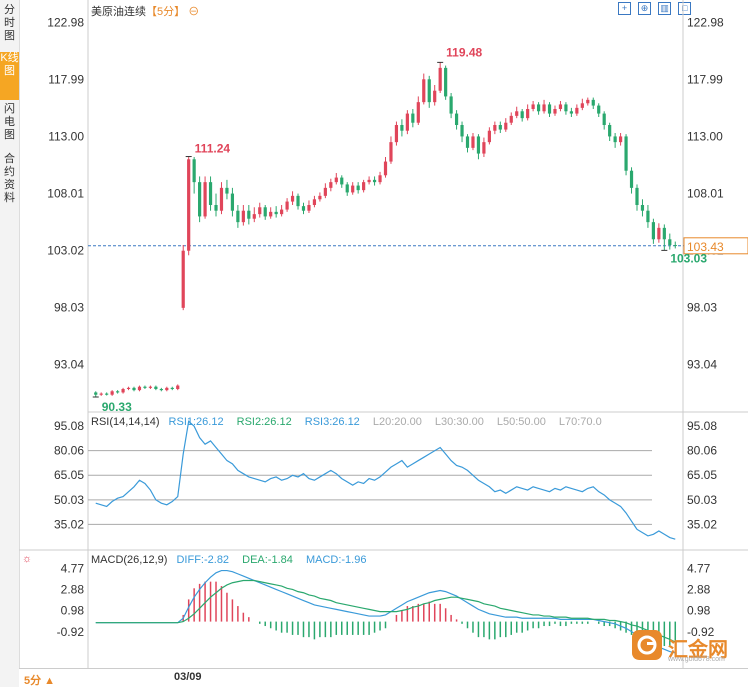 Image resolution: width=748 pixels, height=688 pixels. What do you see at coordinates (385, 611) in the screenshot?
I see `diff-line` at bounding box center [385, 611].